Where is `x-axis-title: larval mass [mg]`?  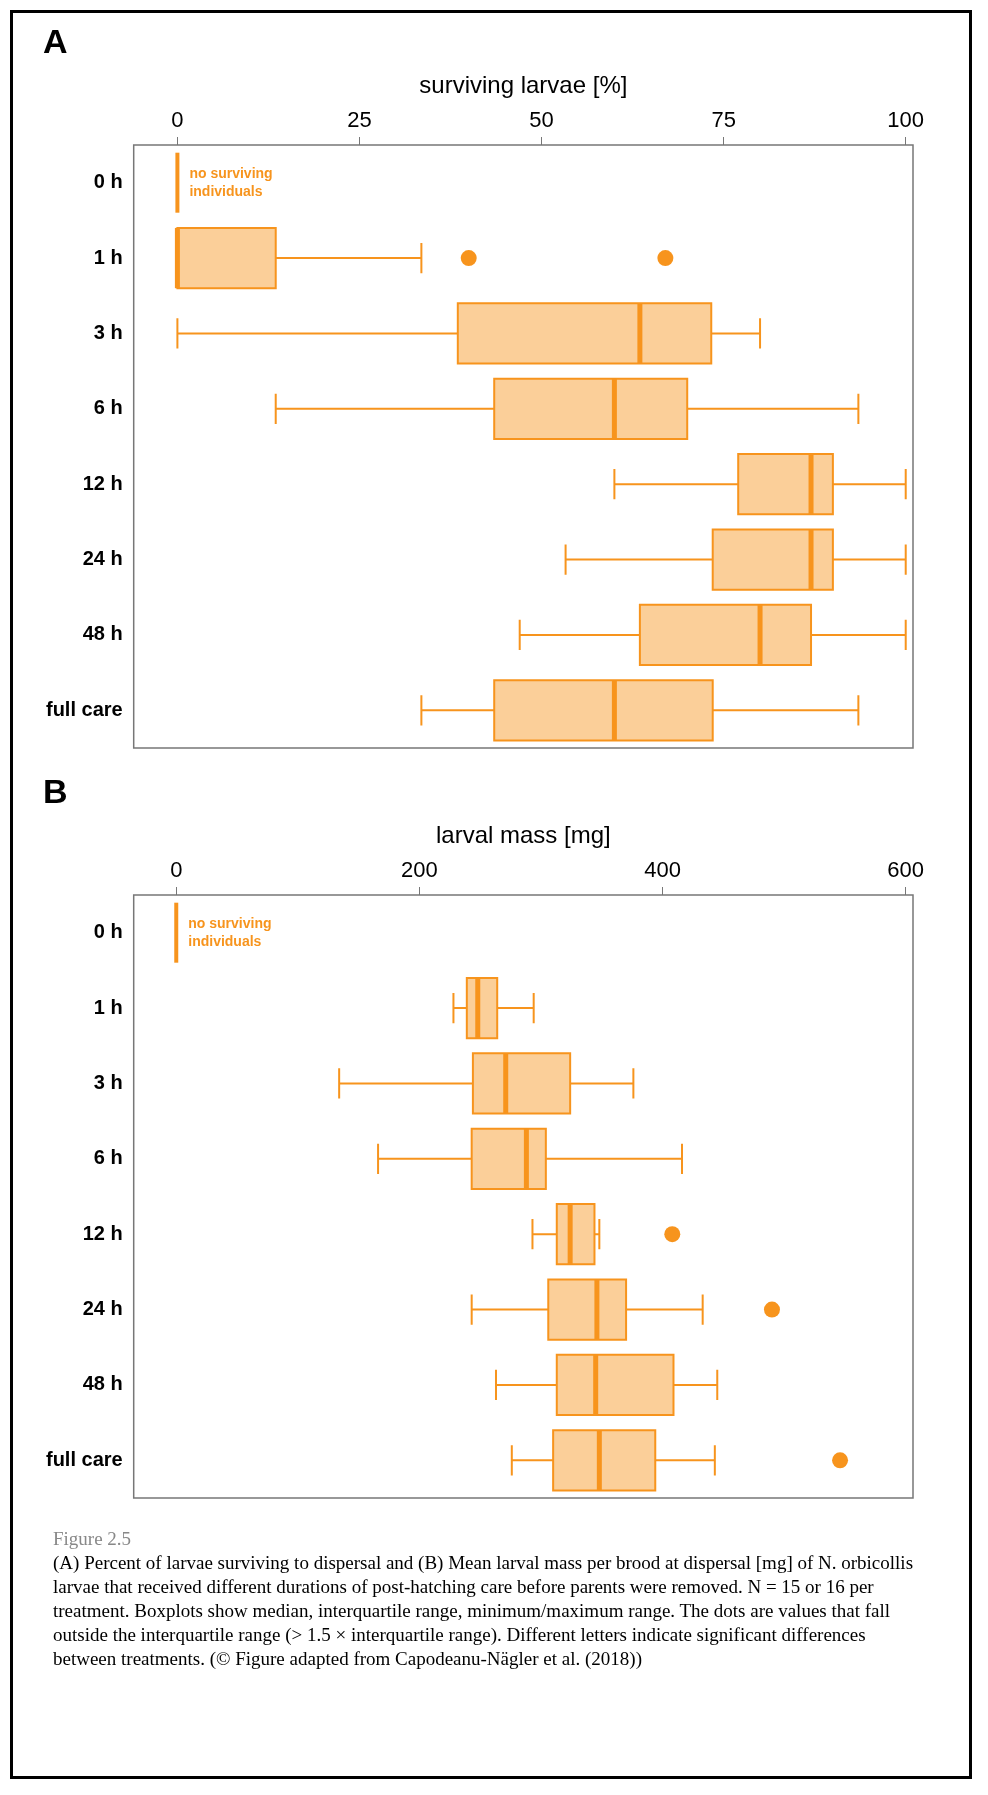 x-axis-title: larval mass [mg] is located at coordinates (523, 834).